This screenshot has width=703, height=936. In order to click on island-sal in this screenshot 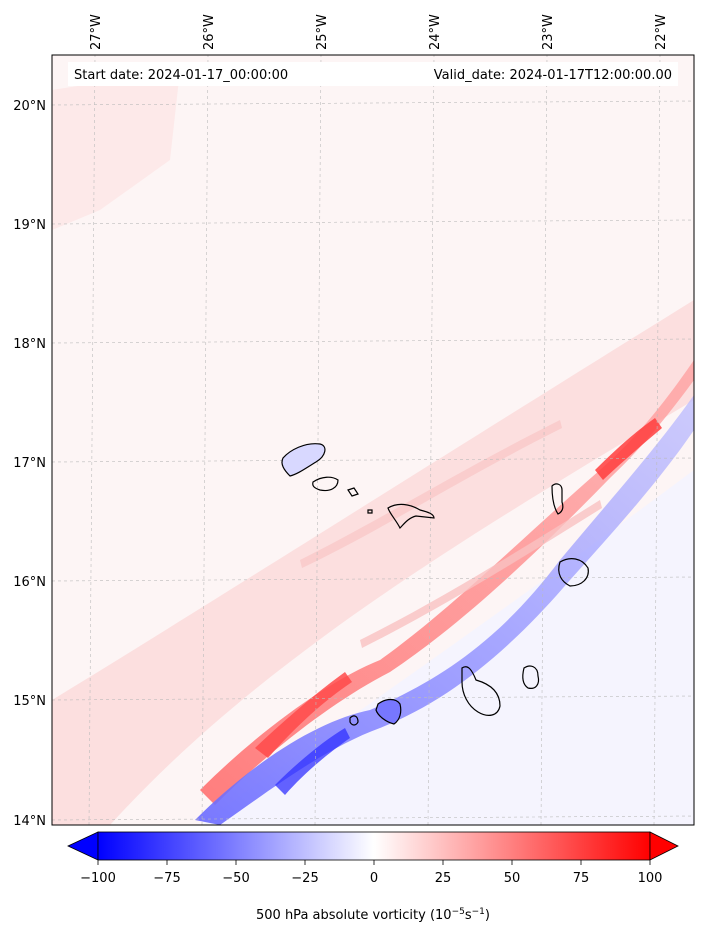, I will do `click(557, 499)`.